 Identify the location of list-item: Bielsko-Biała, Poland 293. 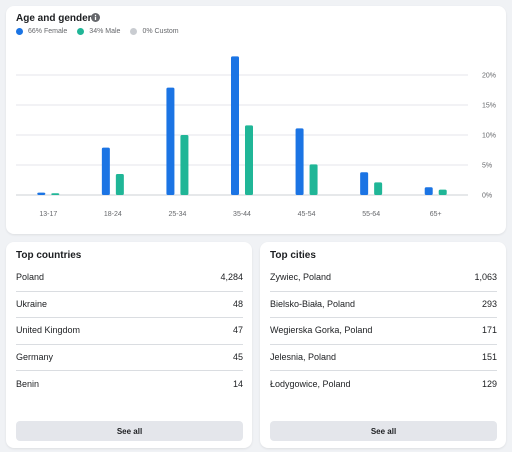
(383, 305).